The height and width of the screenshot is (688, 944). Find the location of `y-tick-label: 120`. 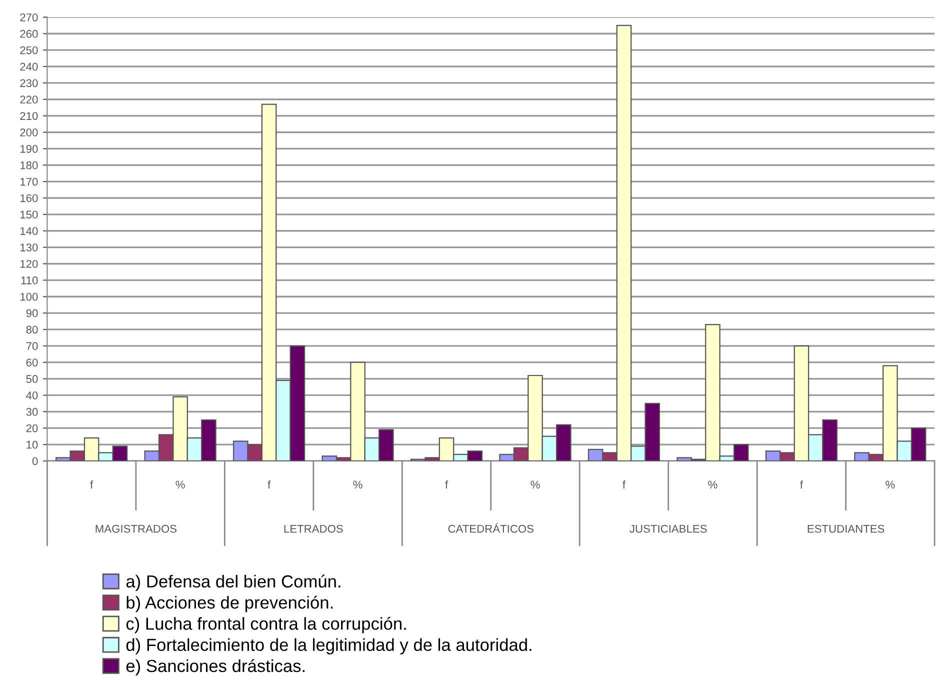

y-tick-label: 120 is located at coordinates (29, 264).